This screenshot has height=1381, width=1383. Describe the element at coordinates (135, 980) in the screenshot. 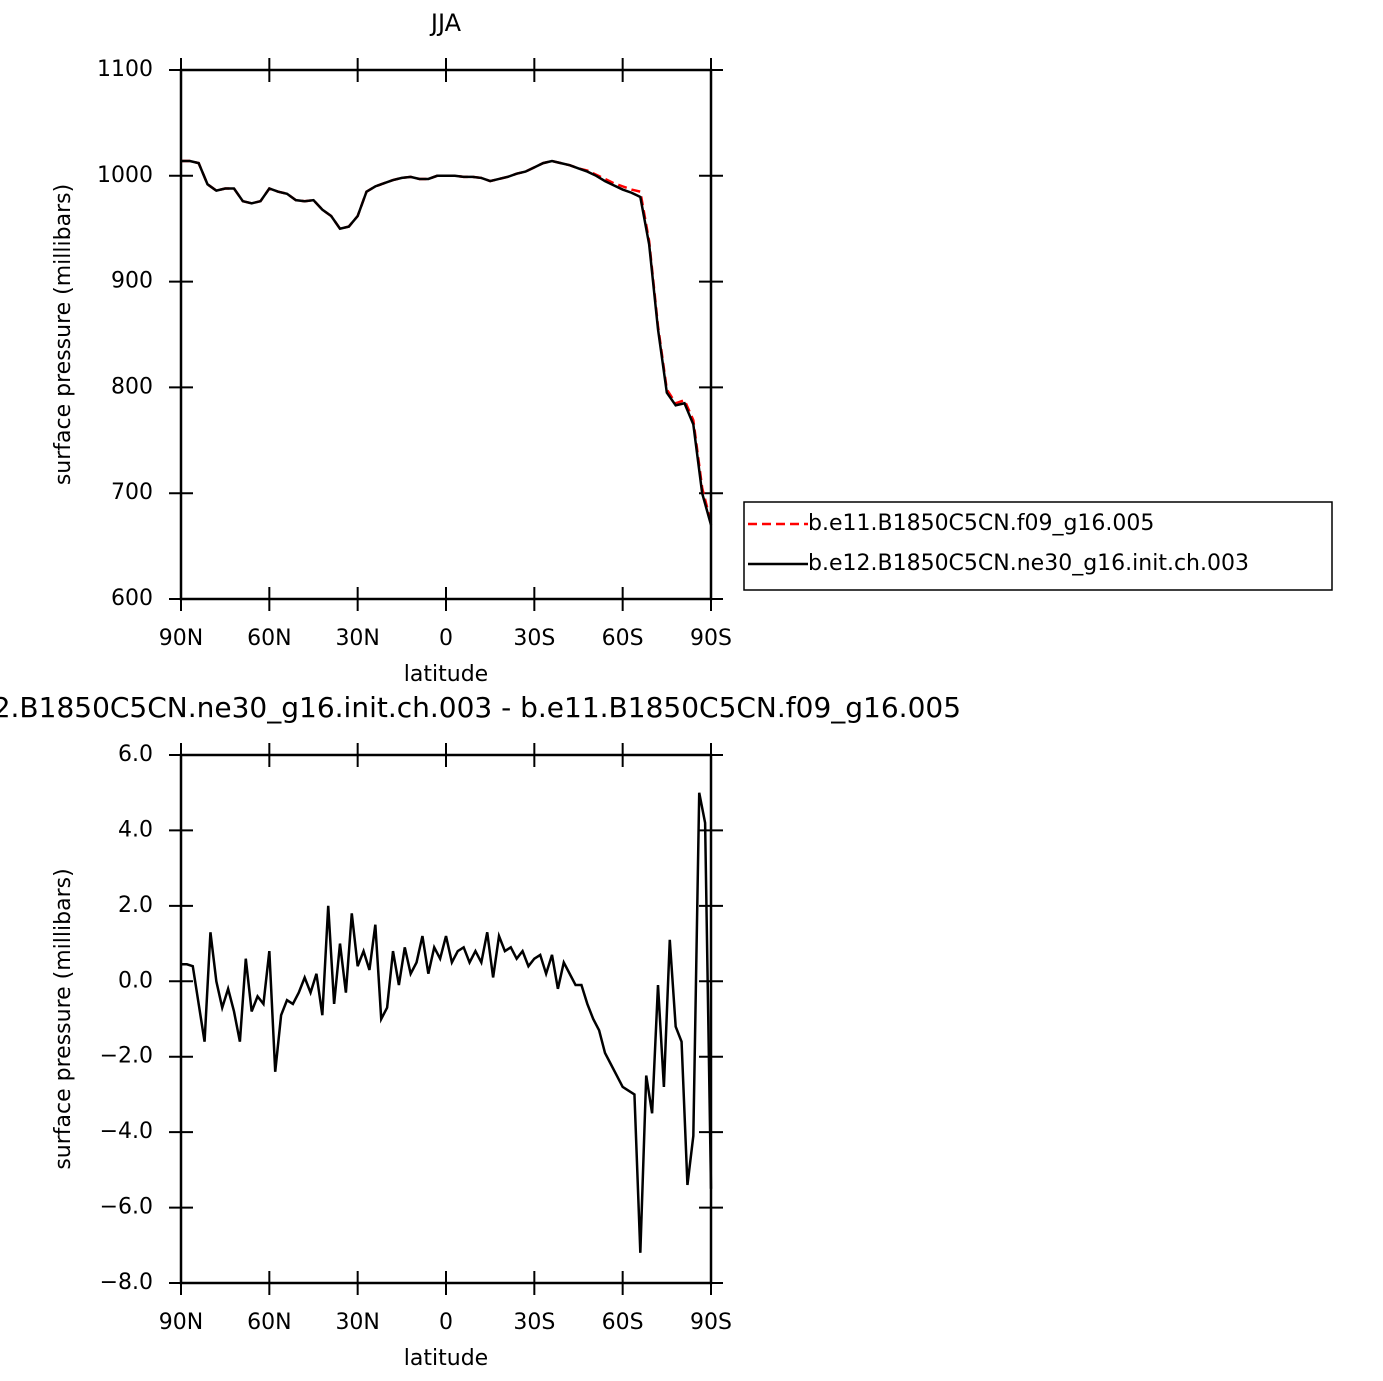

I see `y-tick-label: 0.0` at that location.